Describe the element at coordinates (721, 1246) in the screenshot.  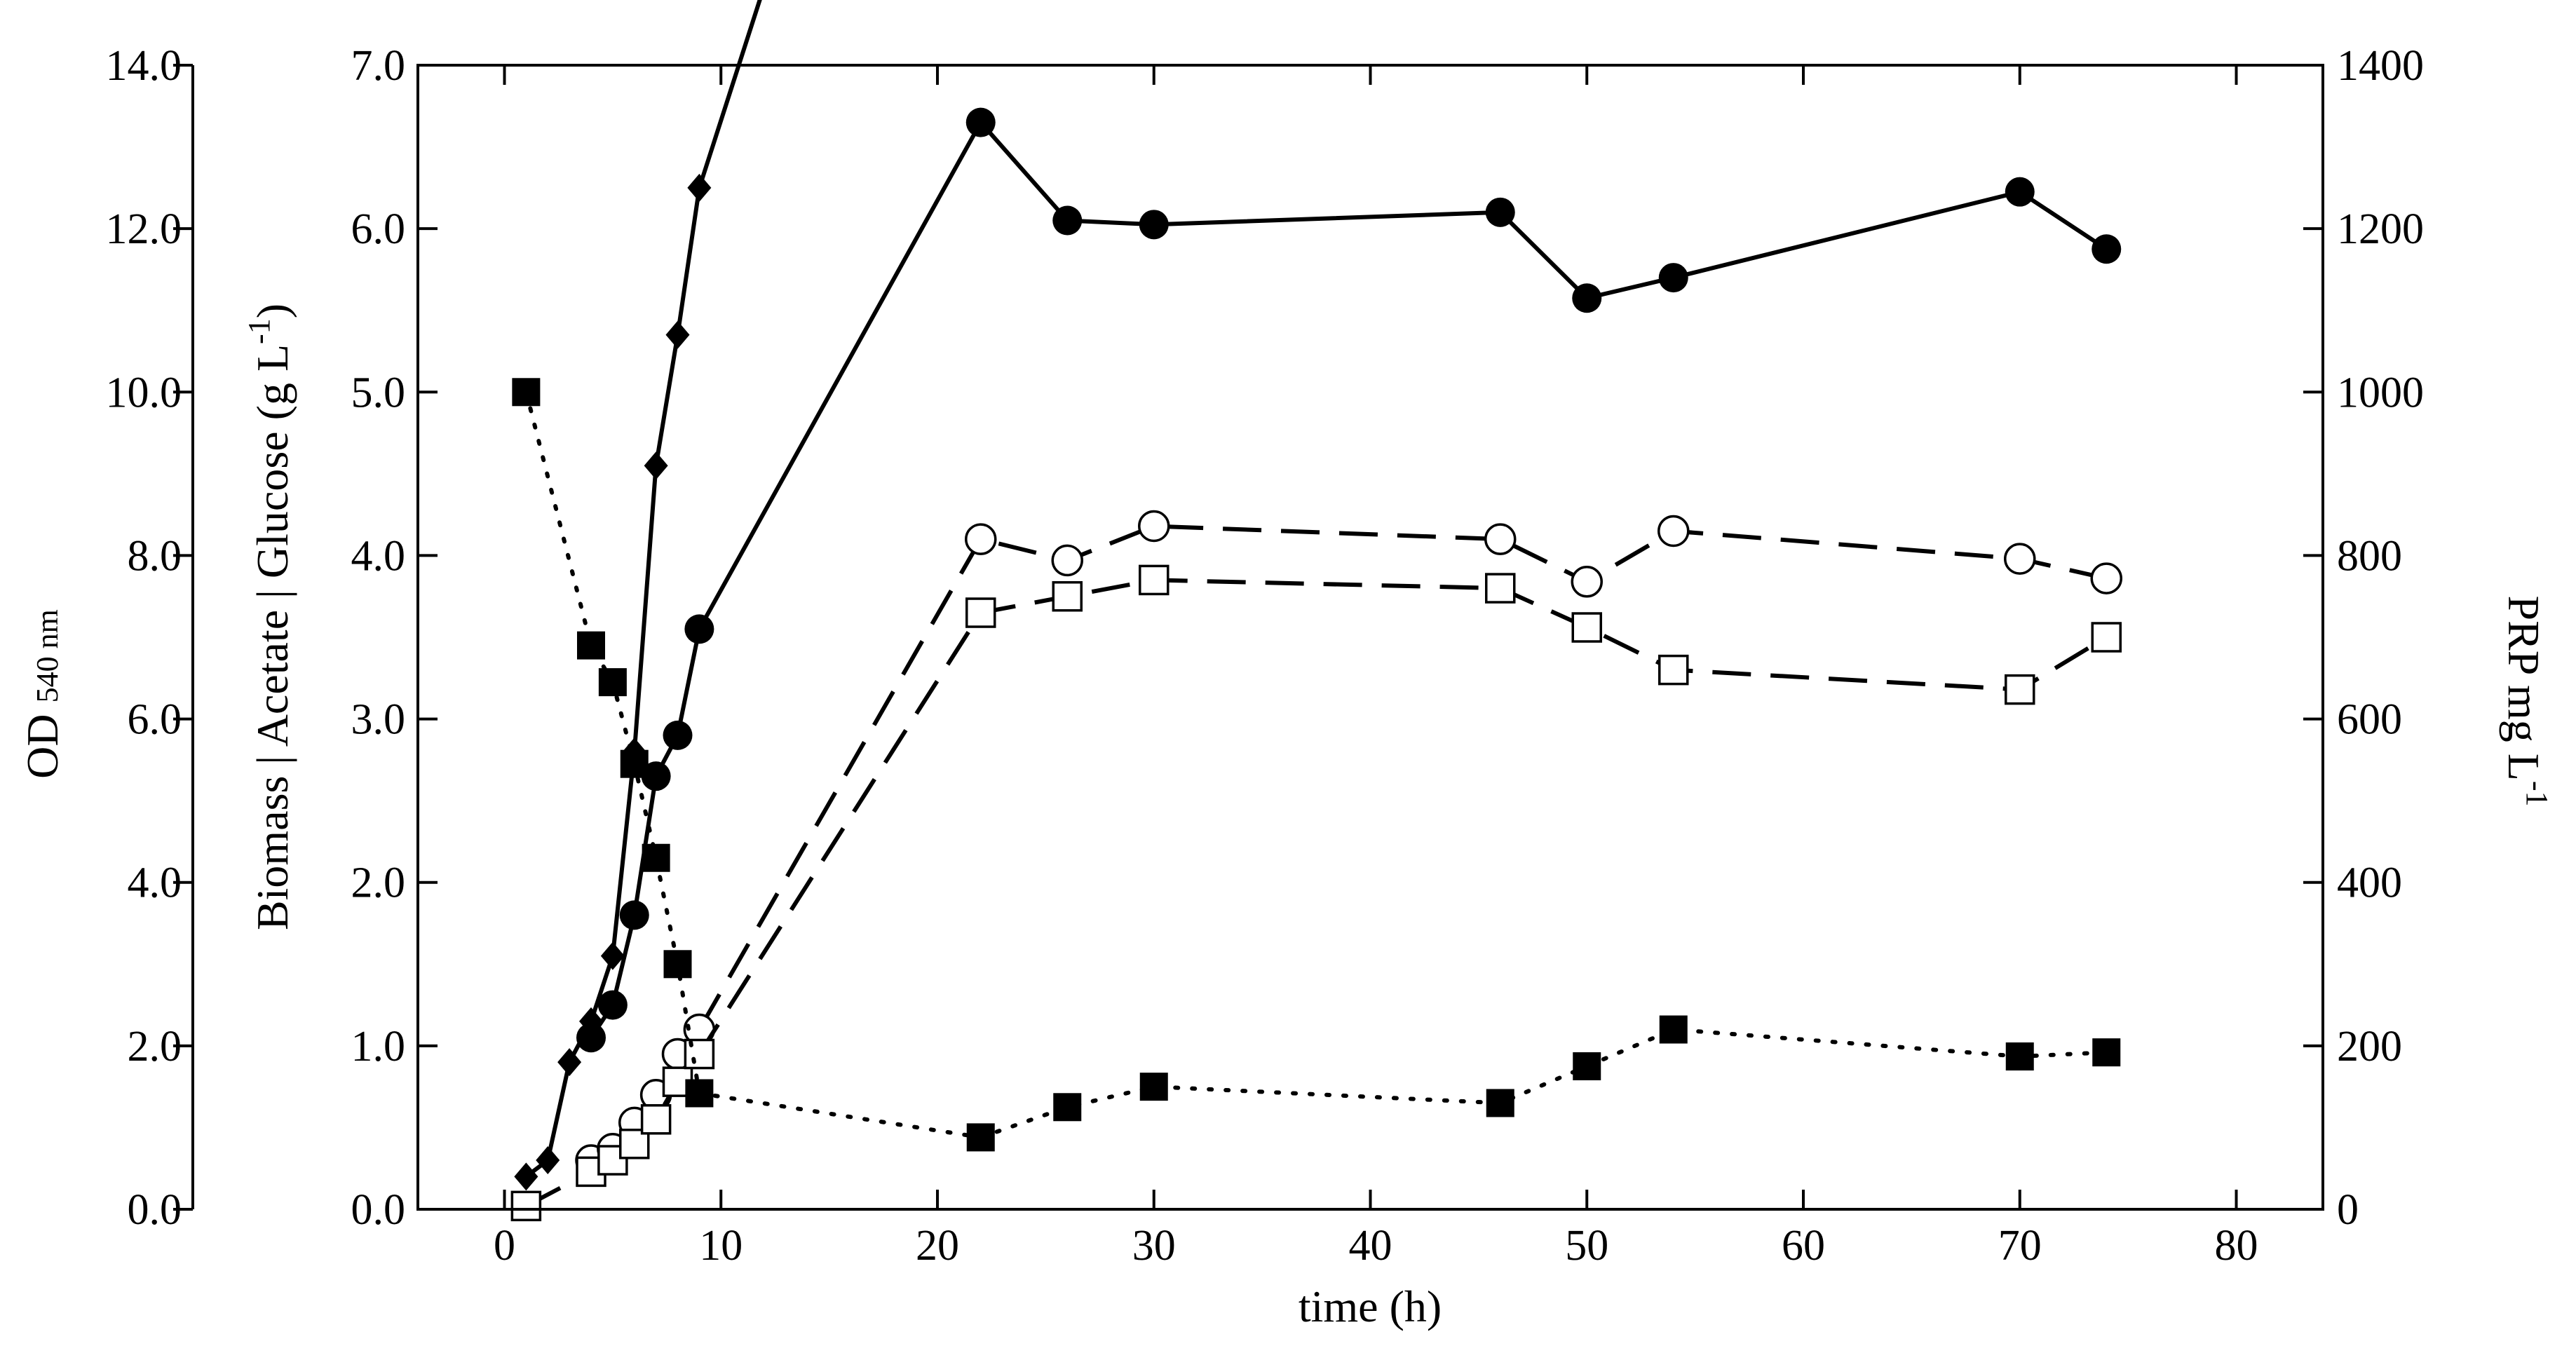
I see `x-tick-label: 10` at that location.